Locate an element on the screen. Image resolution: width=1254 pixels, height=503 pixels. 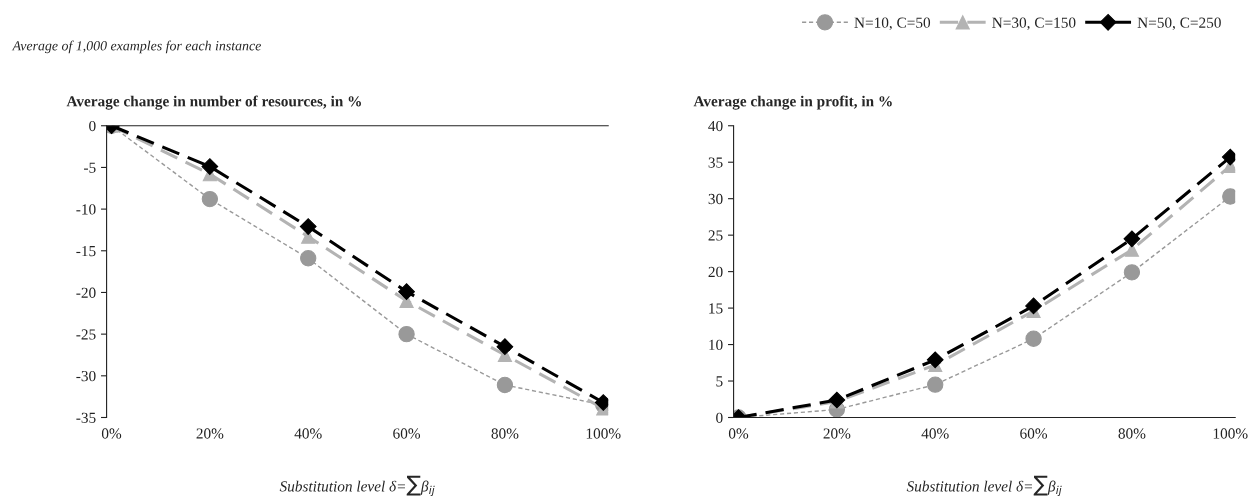
y-tick-label: 20 is located at coordinates (715, 272).